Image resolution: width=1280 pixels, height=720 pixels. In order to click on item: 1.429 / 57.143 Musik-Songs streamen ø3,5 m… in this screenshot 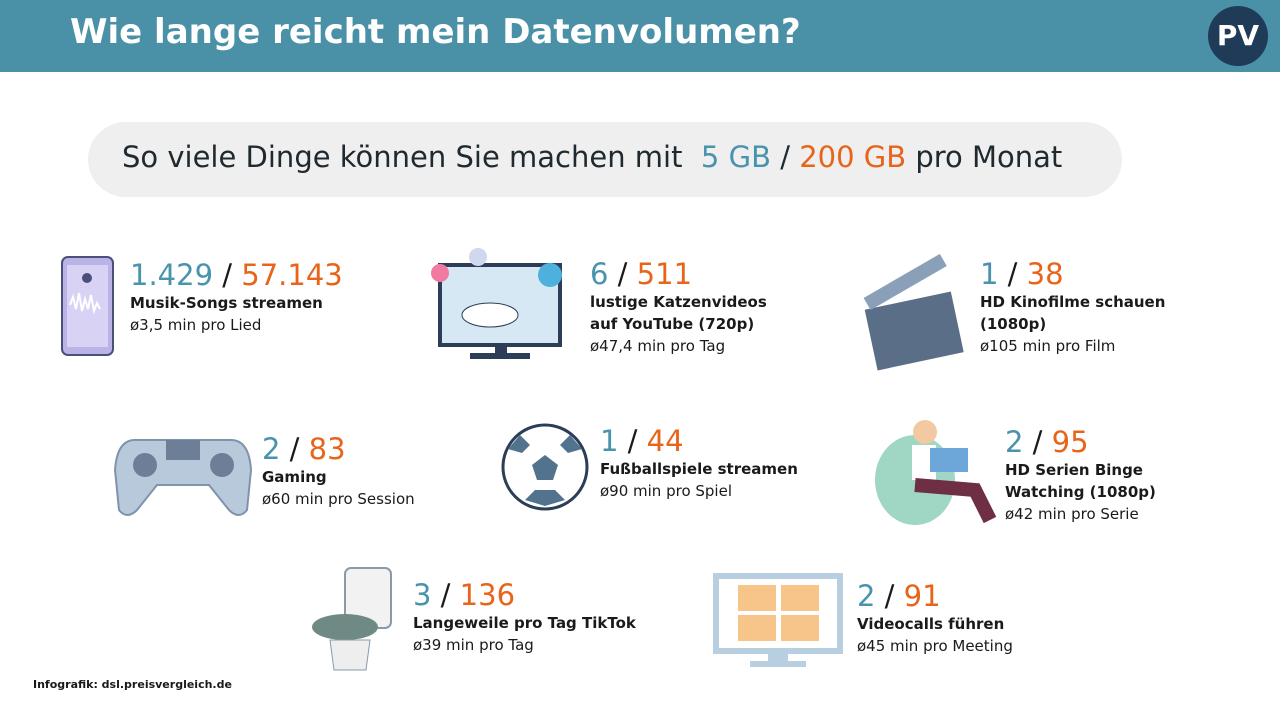, I will do `click(236, 297)`.